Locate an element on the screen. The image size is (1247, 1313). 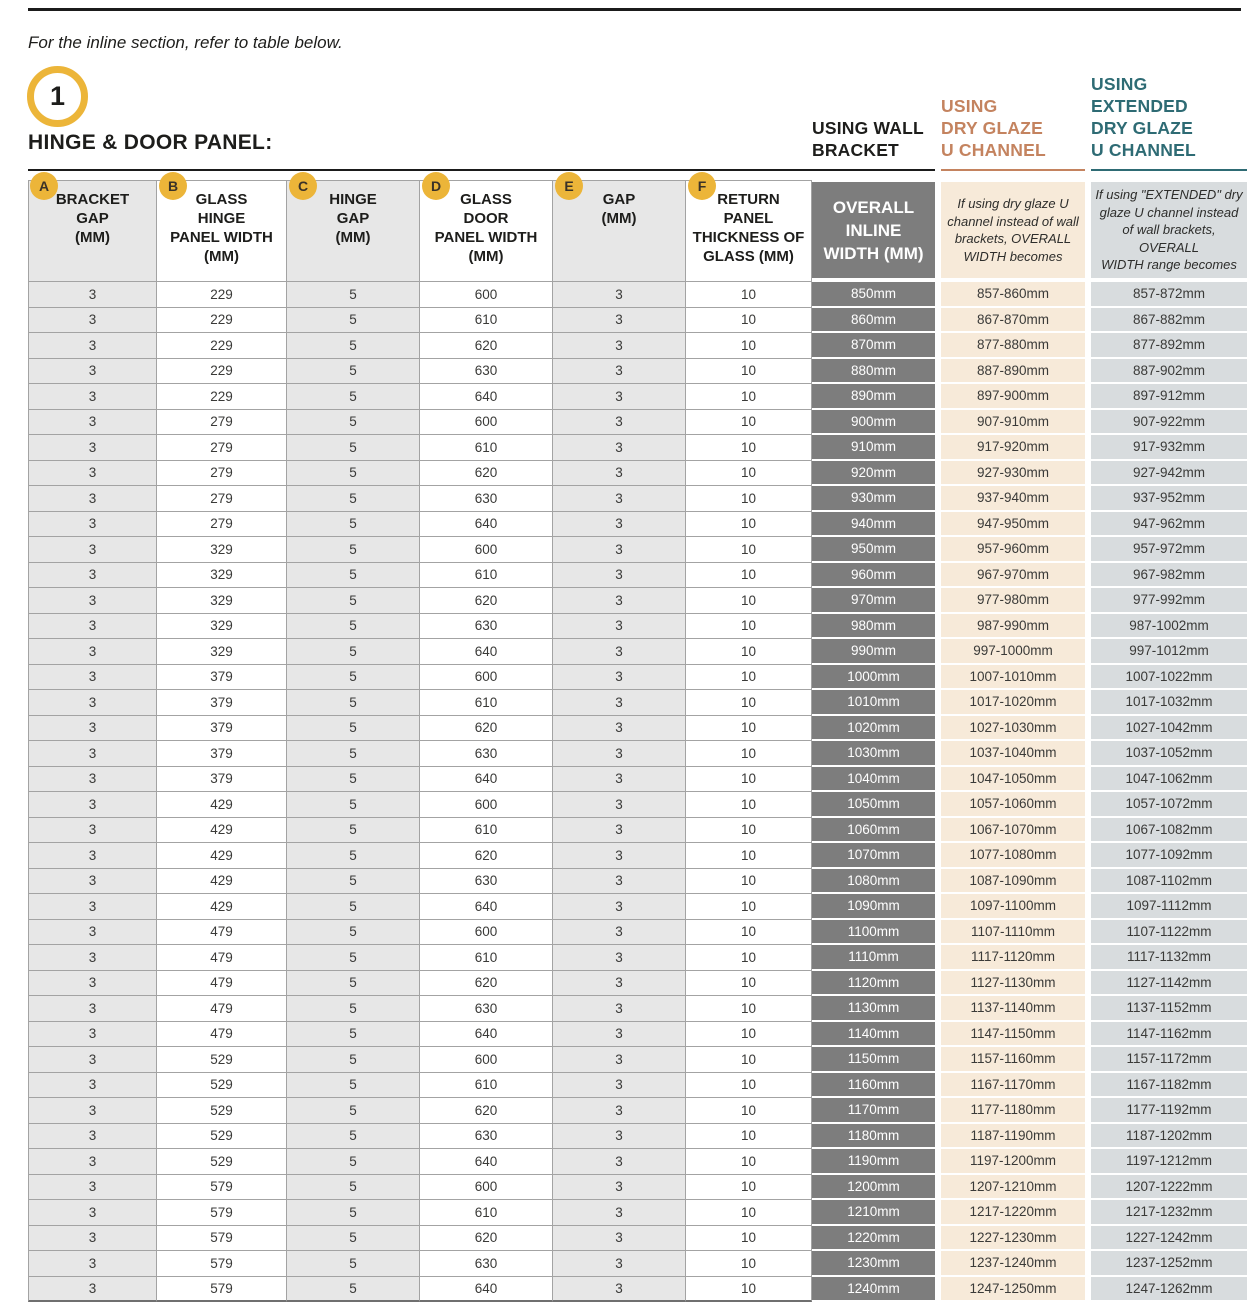
cell-dry-glaze-width: 1217-1220mm is located at coordinates (1013, 1213).